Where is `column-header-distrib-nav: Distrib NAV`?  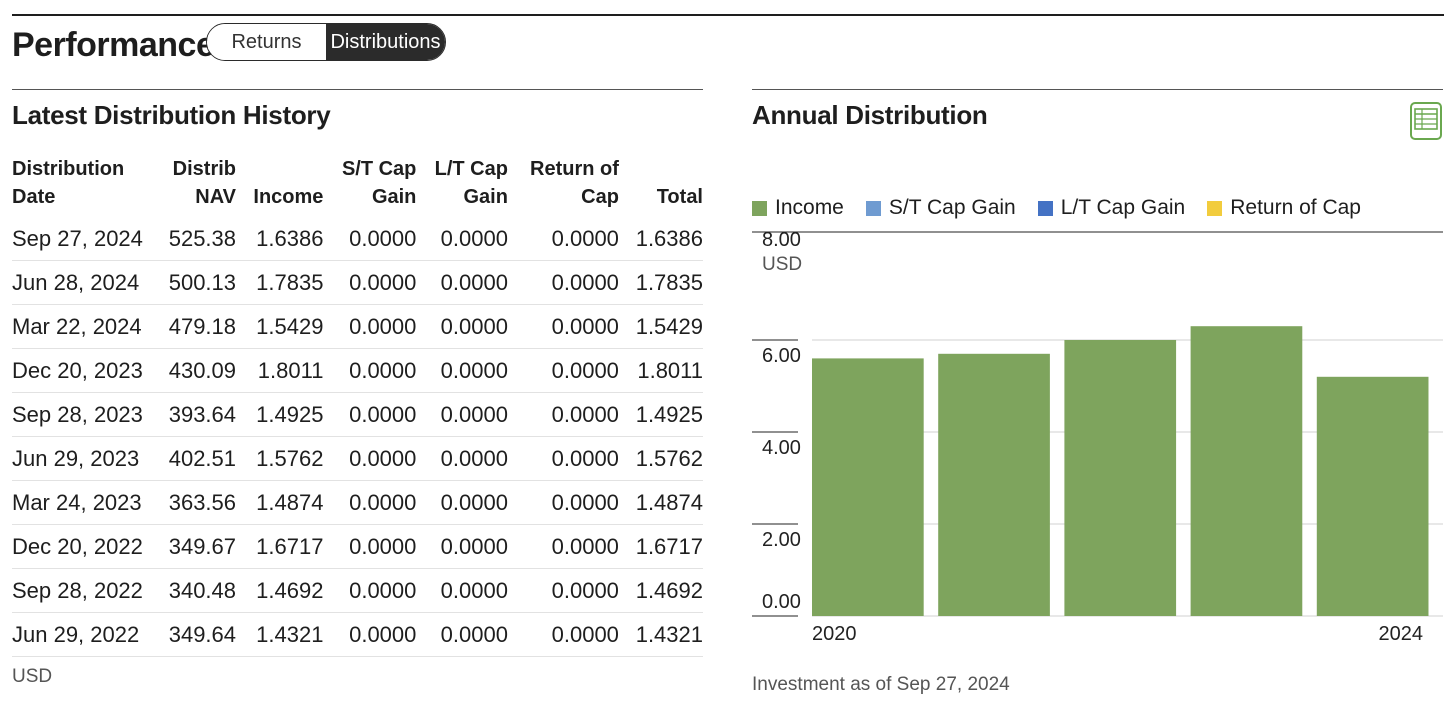 column-header-distrib-nav: Distrib NAV is located at coordinates (204, 183).